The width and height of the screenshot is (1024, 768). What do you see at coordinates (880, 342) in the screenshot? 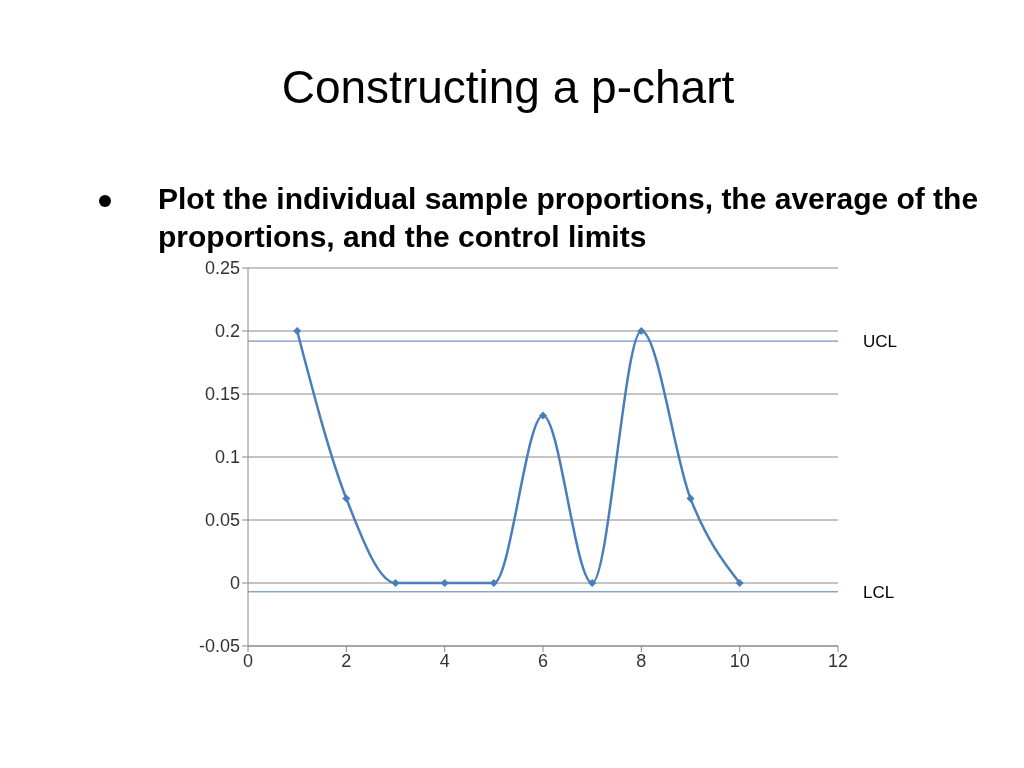
I see `ref-line-label: UCL` at bounding box center [880, 342].